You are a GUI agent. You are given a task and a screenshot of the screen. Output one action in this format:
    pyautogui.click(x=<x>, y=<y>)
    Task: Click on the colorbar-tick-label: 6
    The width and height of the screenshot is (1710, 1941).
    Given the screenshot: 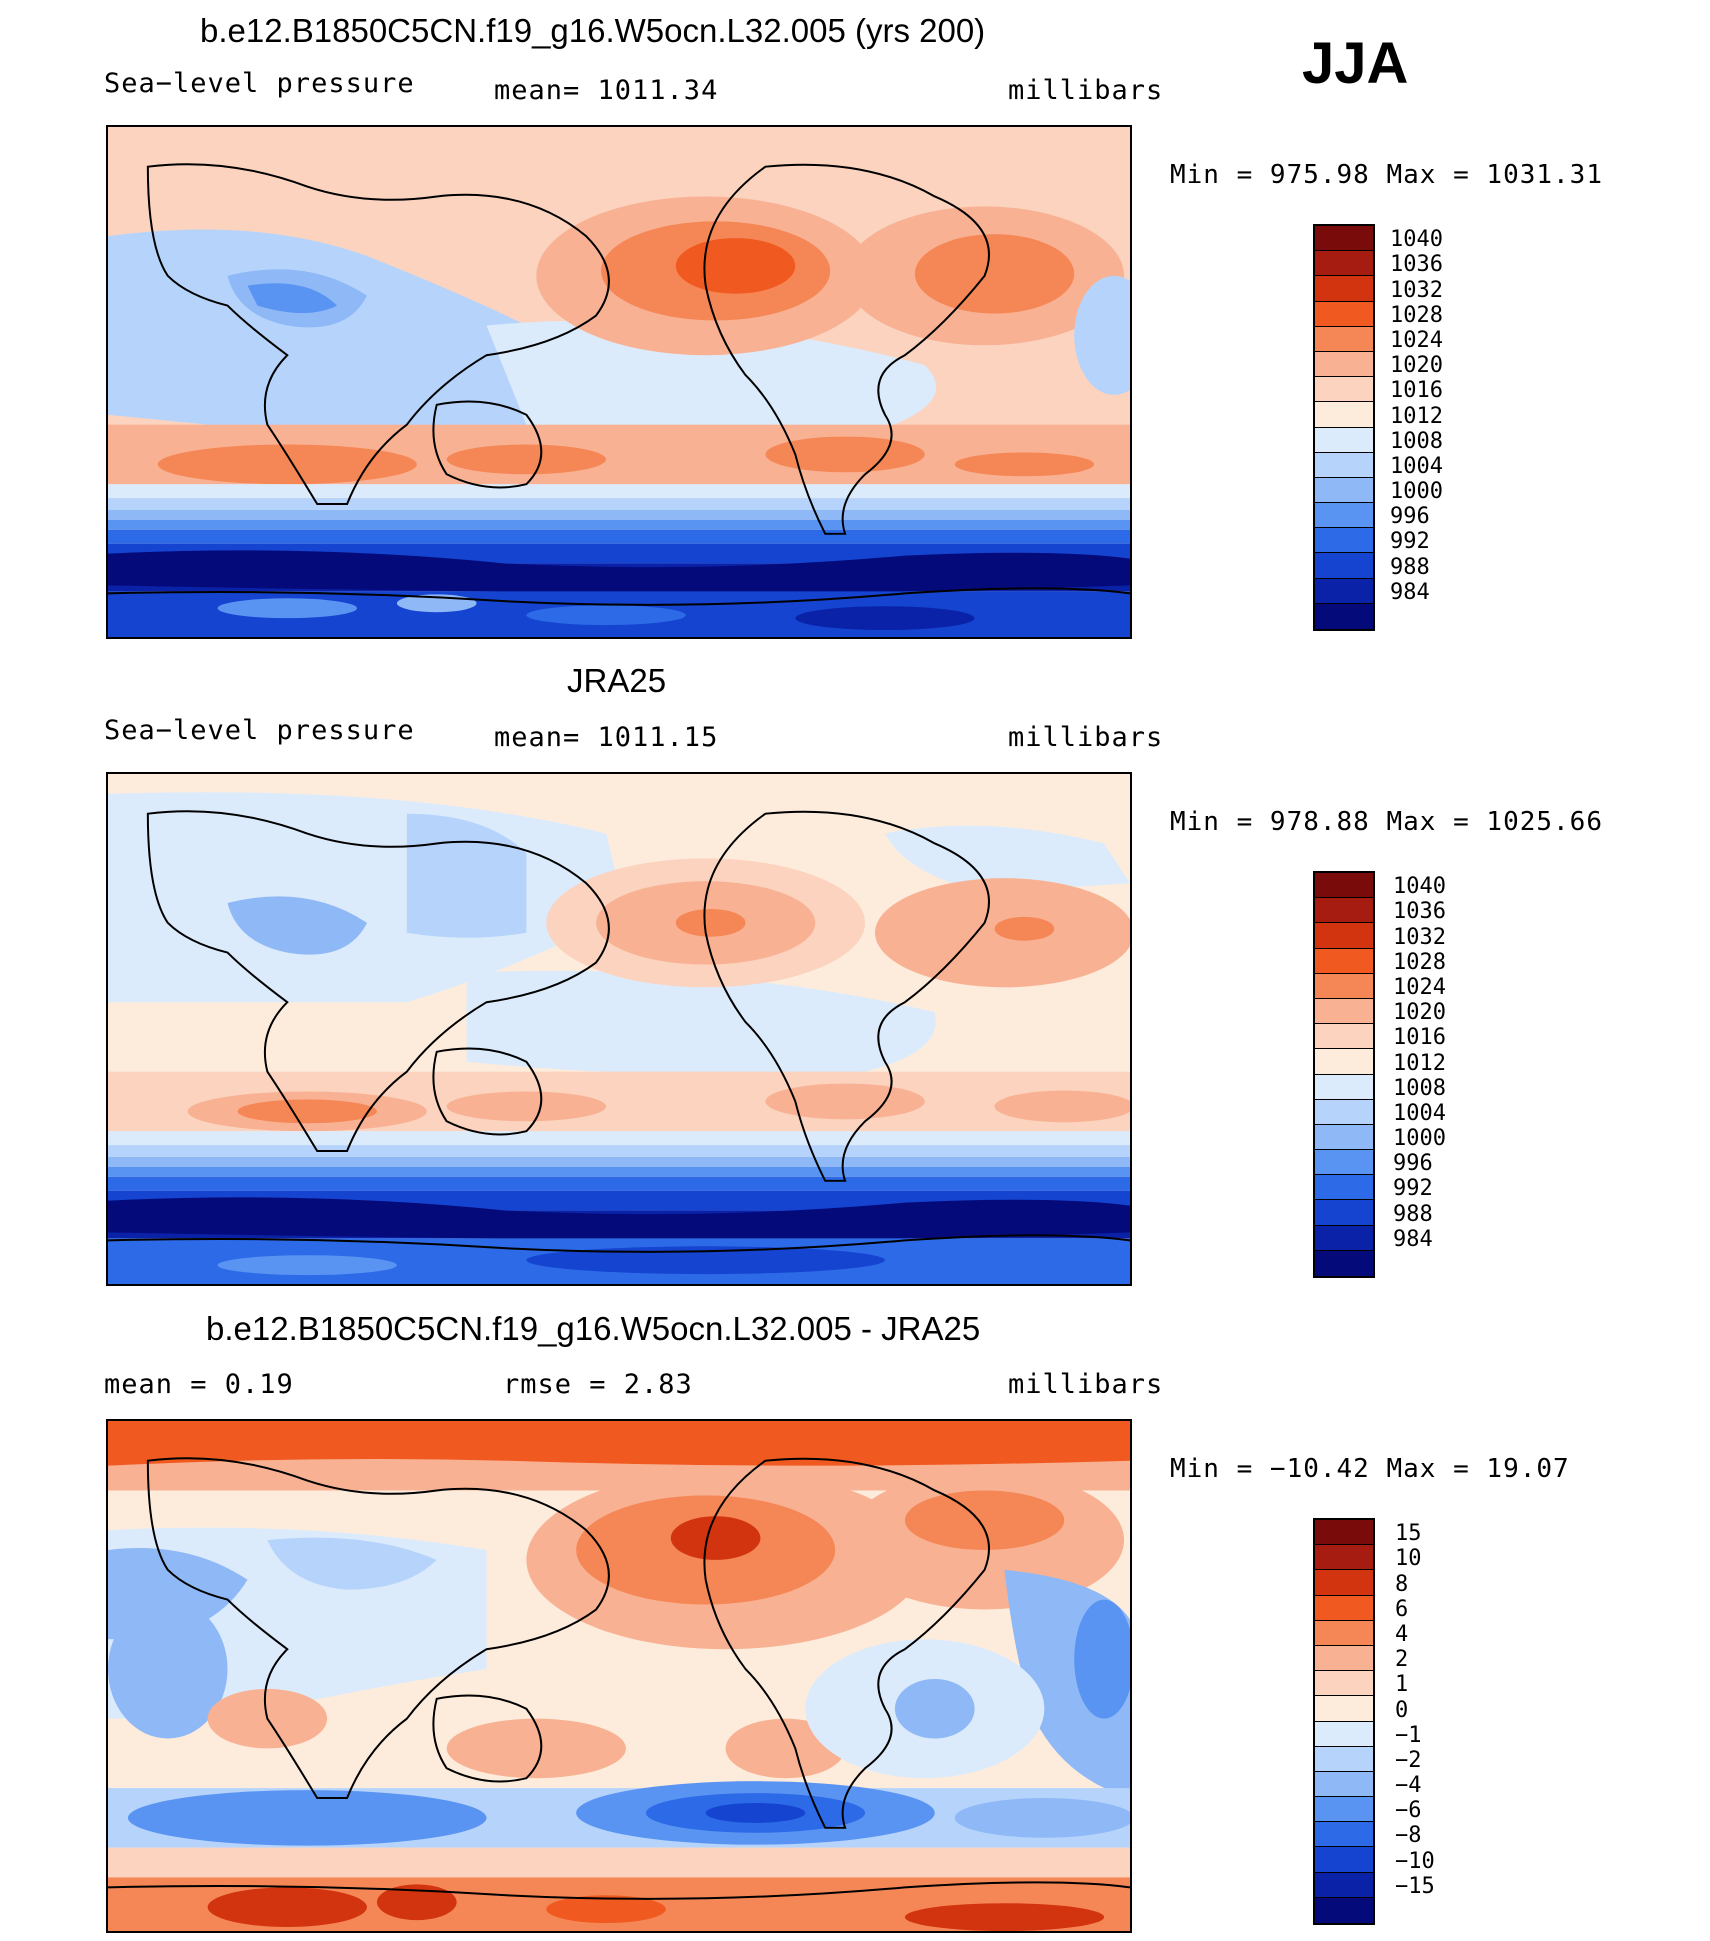 What is the action you would take?
    pyautogui.click(x=1402, y=1609)
    